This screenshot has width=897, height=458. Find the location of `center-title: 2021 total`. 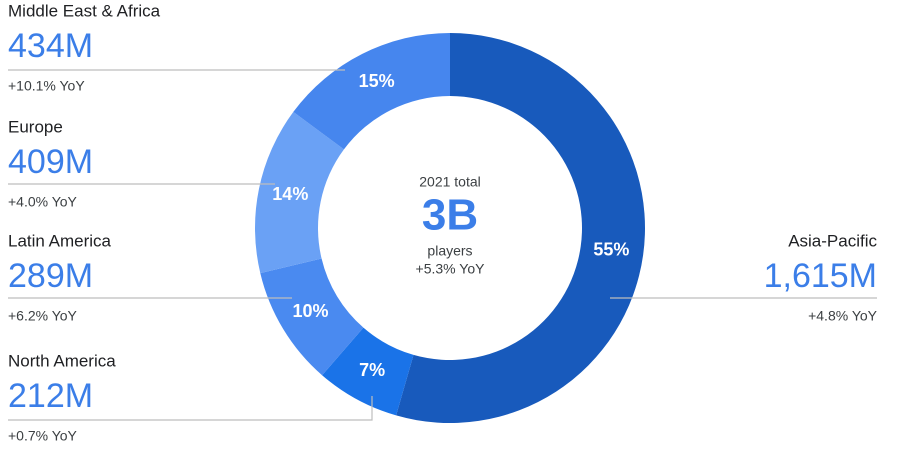

center-title: 2021 total is located at coordinates (450, 182).